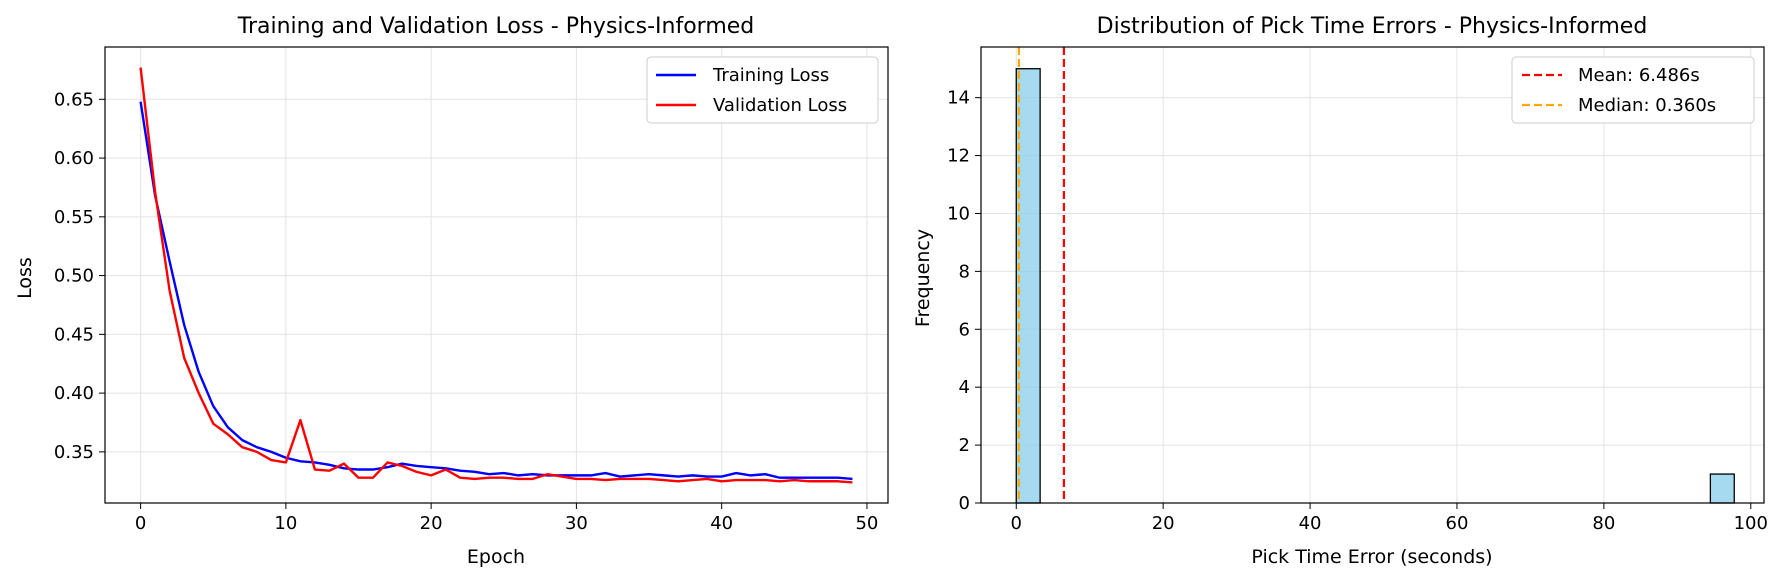 The image size is (1780, 581). I want to click on histogram-ylabel: Frequency, so click(923, 278).